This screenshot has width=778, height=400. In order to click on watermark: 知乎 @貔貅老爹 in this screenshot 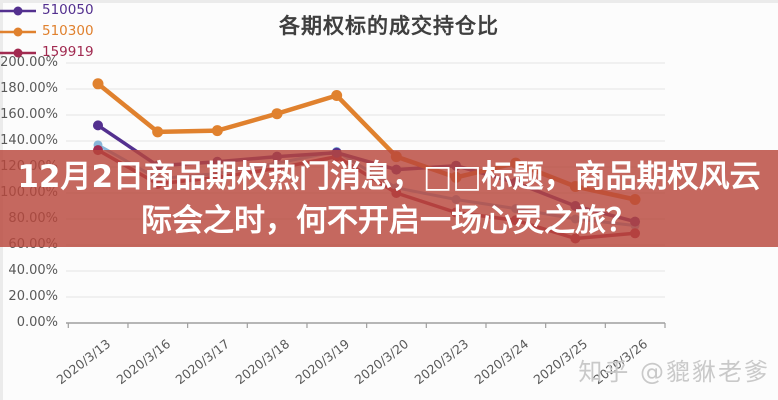, I will do `click(674, 372)`.